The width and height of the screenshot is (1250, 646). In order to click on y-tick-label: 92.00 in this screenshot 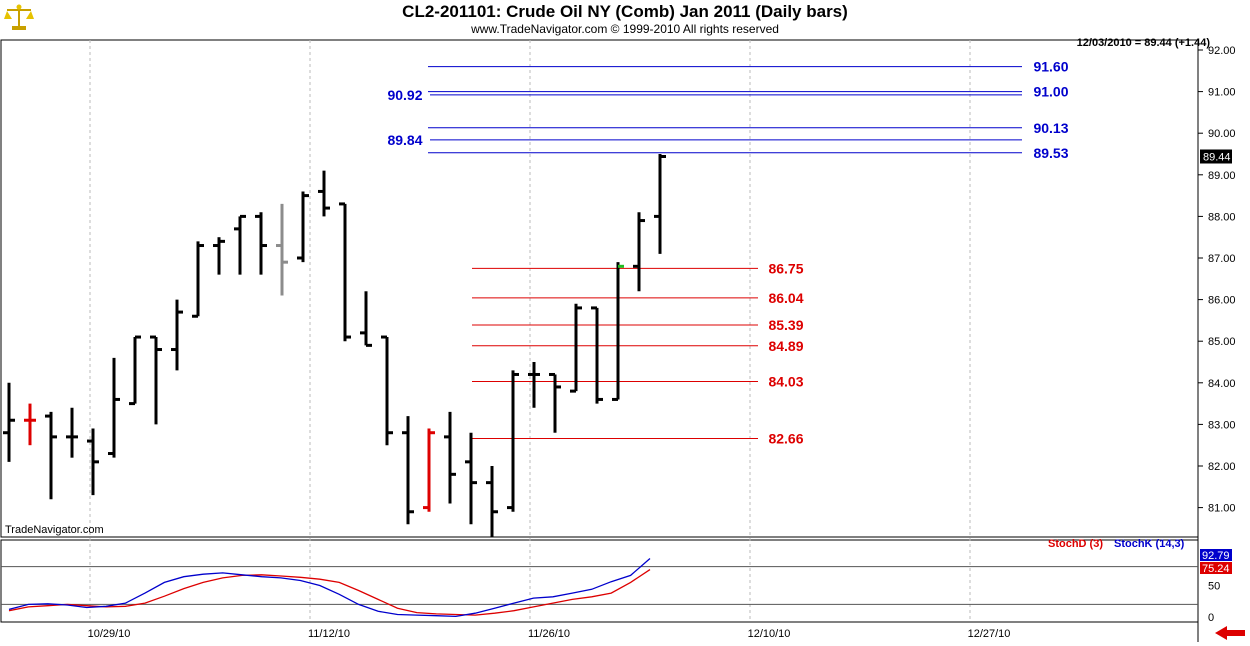, I will do `click(1222, 51)`.